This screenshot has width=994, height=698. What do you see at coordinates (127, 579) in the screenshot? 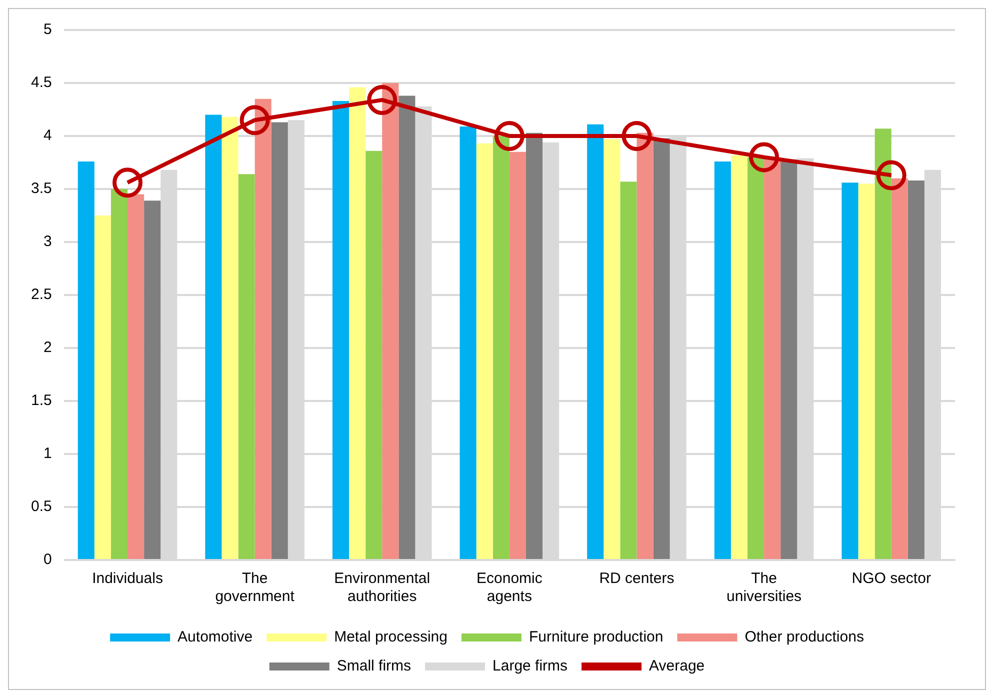
I see `x-tick-label: Individuals` at bounding box center [127, 579].